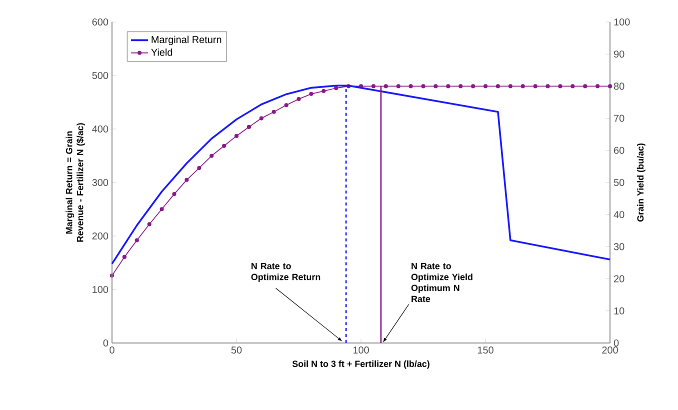 The height and width of the screenshot is (410, 678). What do you see at coordinates (100, 129) in the screenshot?
I see `y-tick-label: 400` at bounding box center [100, 129].